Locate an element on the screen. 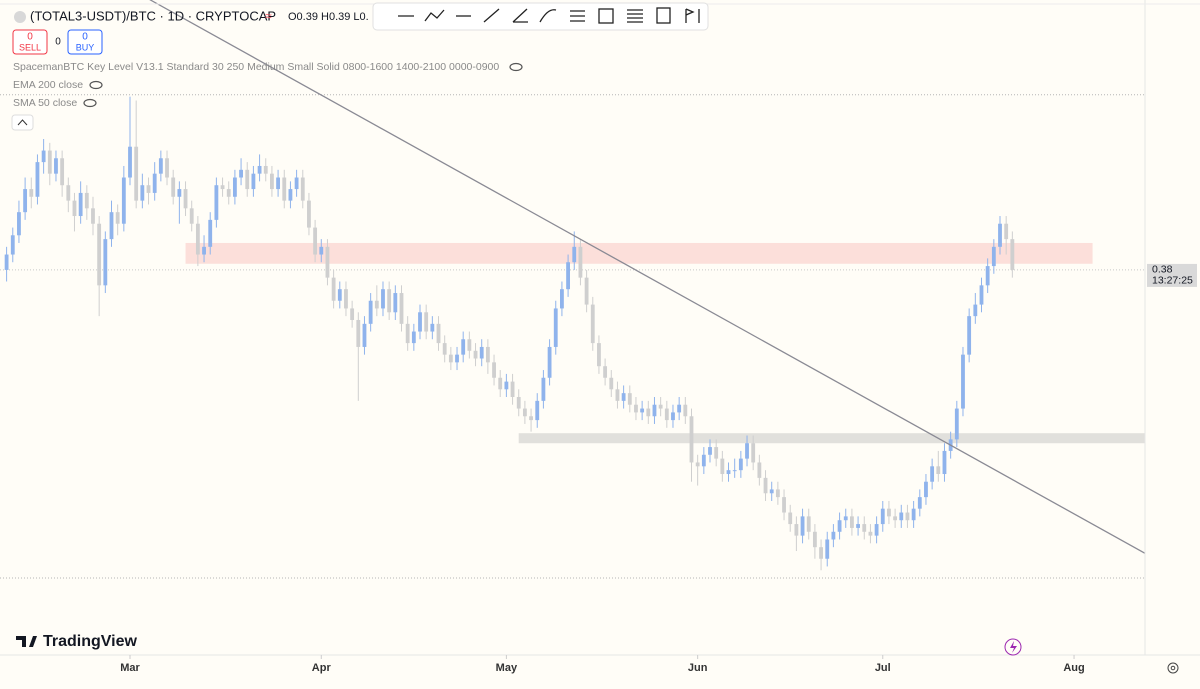 The width and height of the screenshot is (1200, 689). time-axis: Mar Apr May Jun Jul Aug is located at coordinates (602, 664).